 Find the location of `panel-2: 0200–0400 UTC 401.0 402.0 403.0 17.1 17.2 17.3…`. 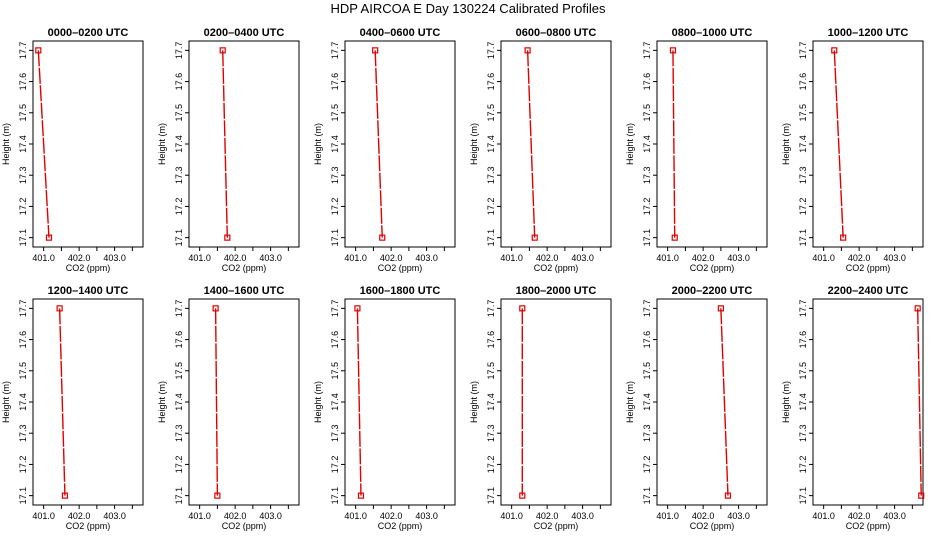

panel-2: 0200–0400 UTC 401.0 402.0 403.0 17.1 17.2 17.3… is located at coordinates (228, 150).